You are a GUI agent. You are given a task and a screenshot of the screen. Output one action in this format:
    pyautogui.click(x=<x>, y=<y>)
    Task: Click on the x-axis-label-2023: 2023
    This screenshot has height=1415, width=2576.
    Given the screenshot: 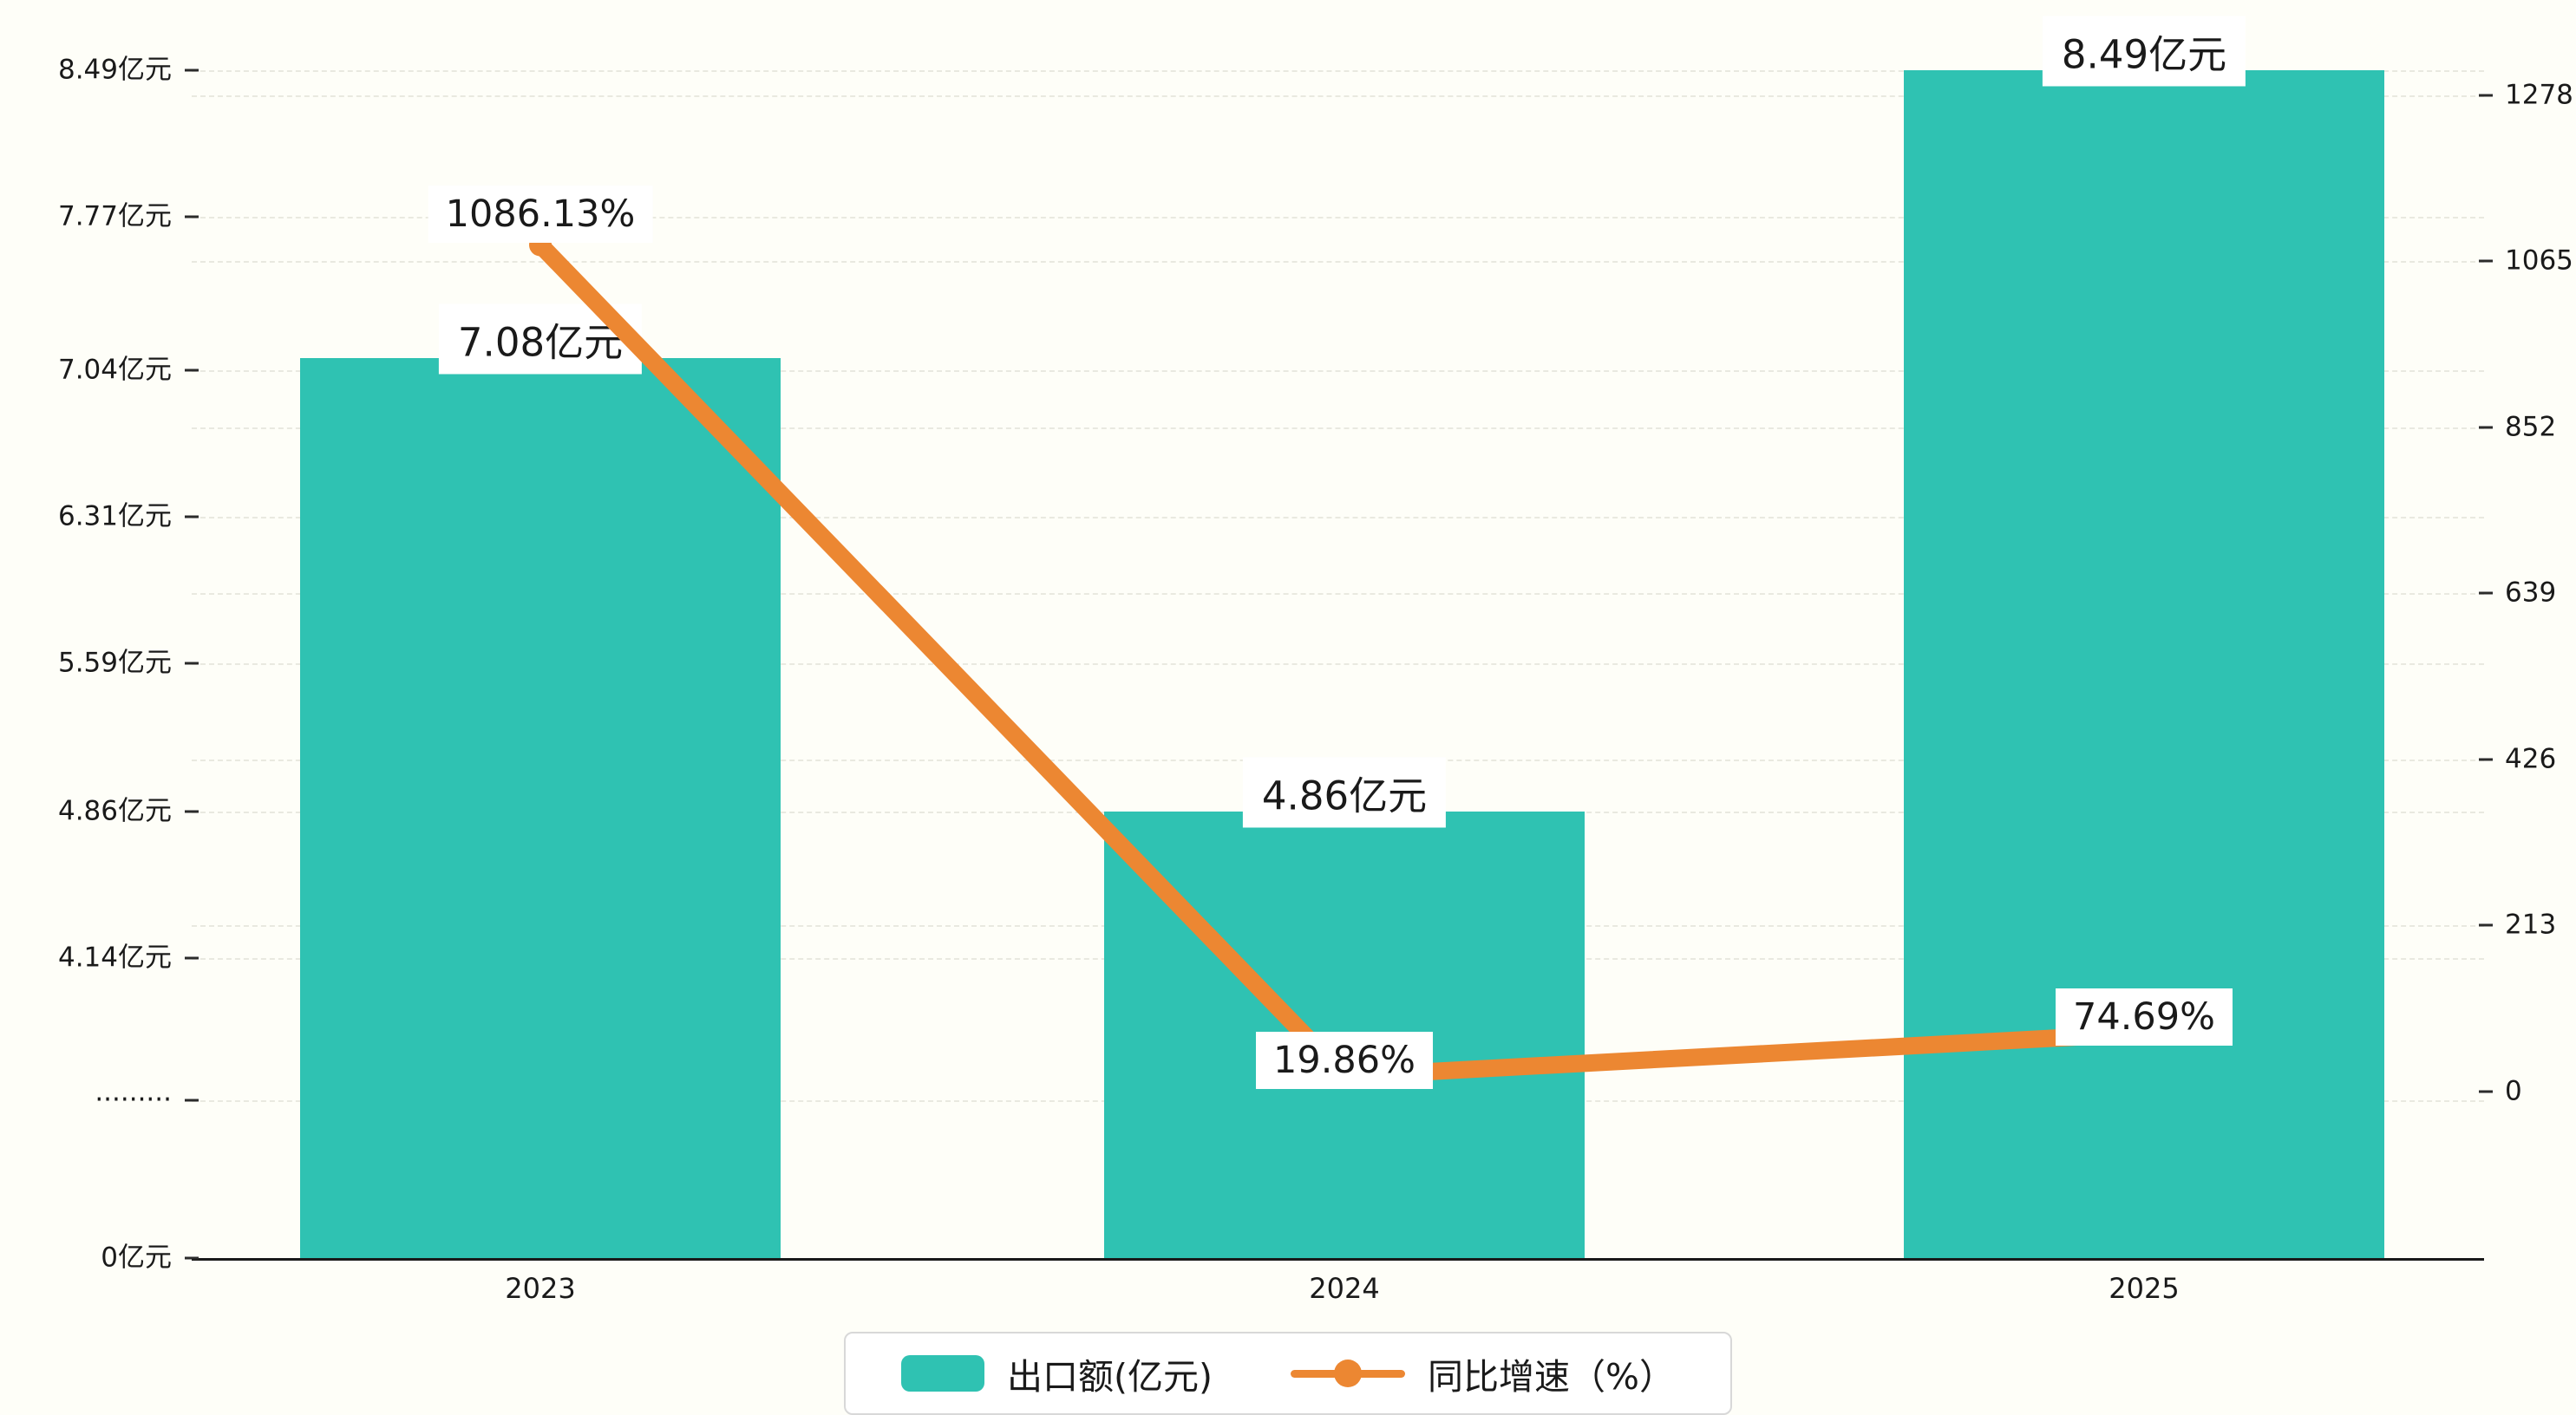 What is the action you would take?
    pyautogui.click(x=540, y=1288)
    